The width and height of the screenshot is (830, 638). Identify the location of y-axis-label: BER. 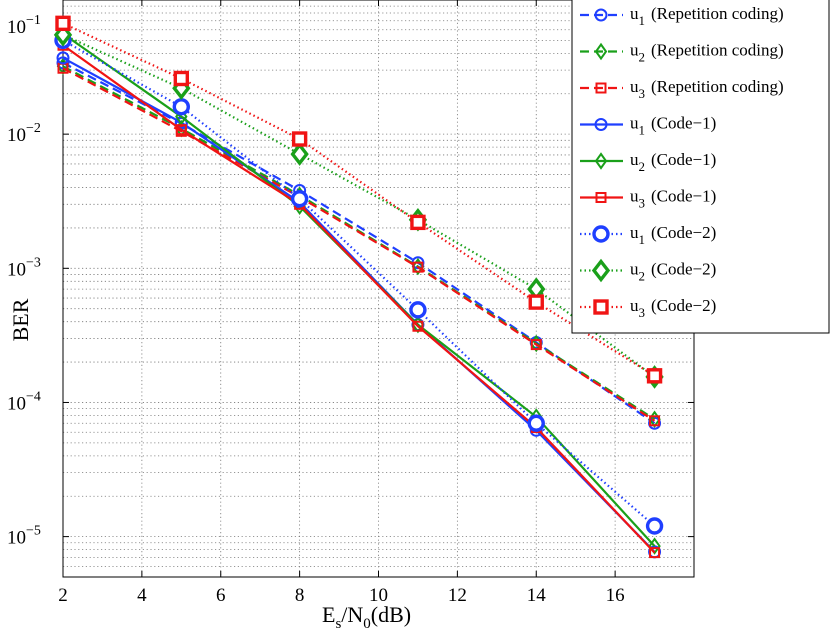
(20, 319).